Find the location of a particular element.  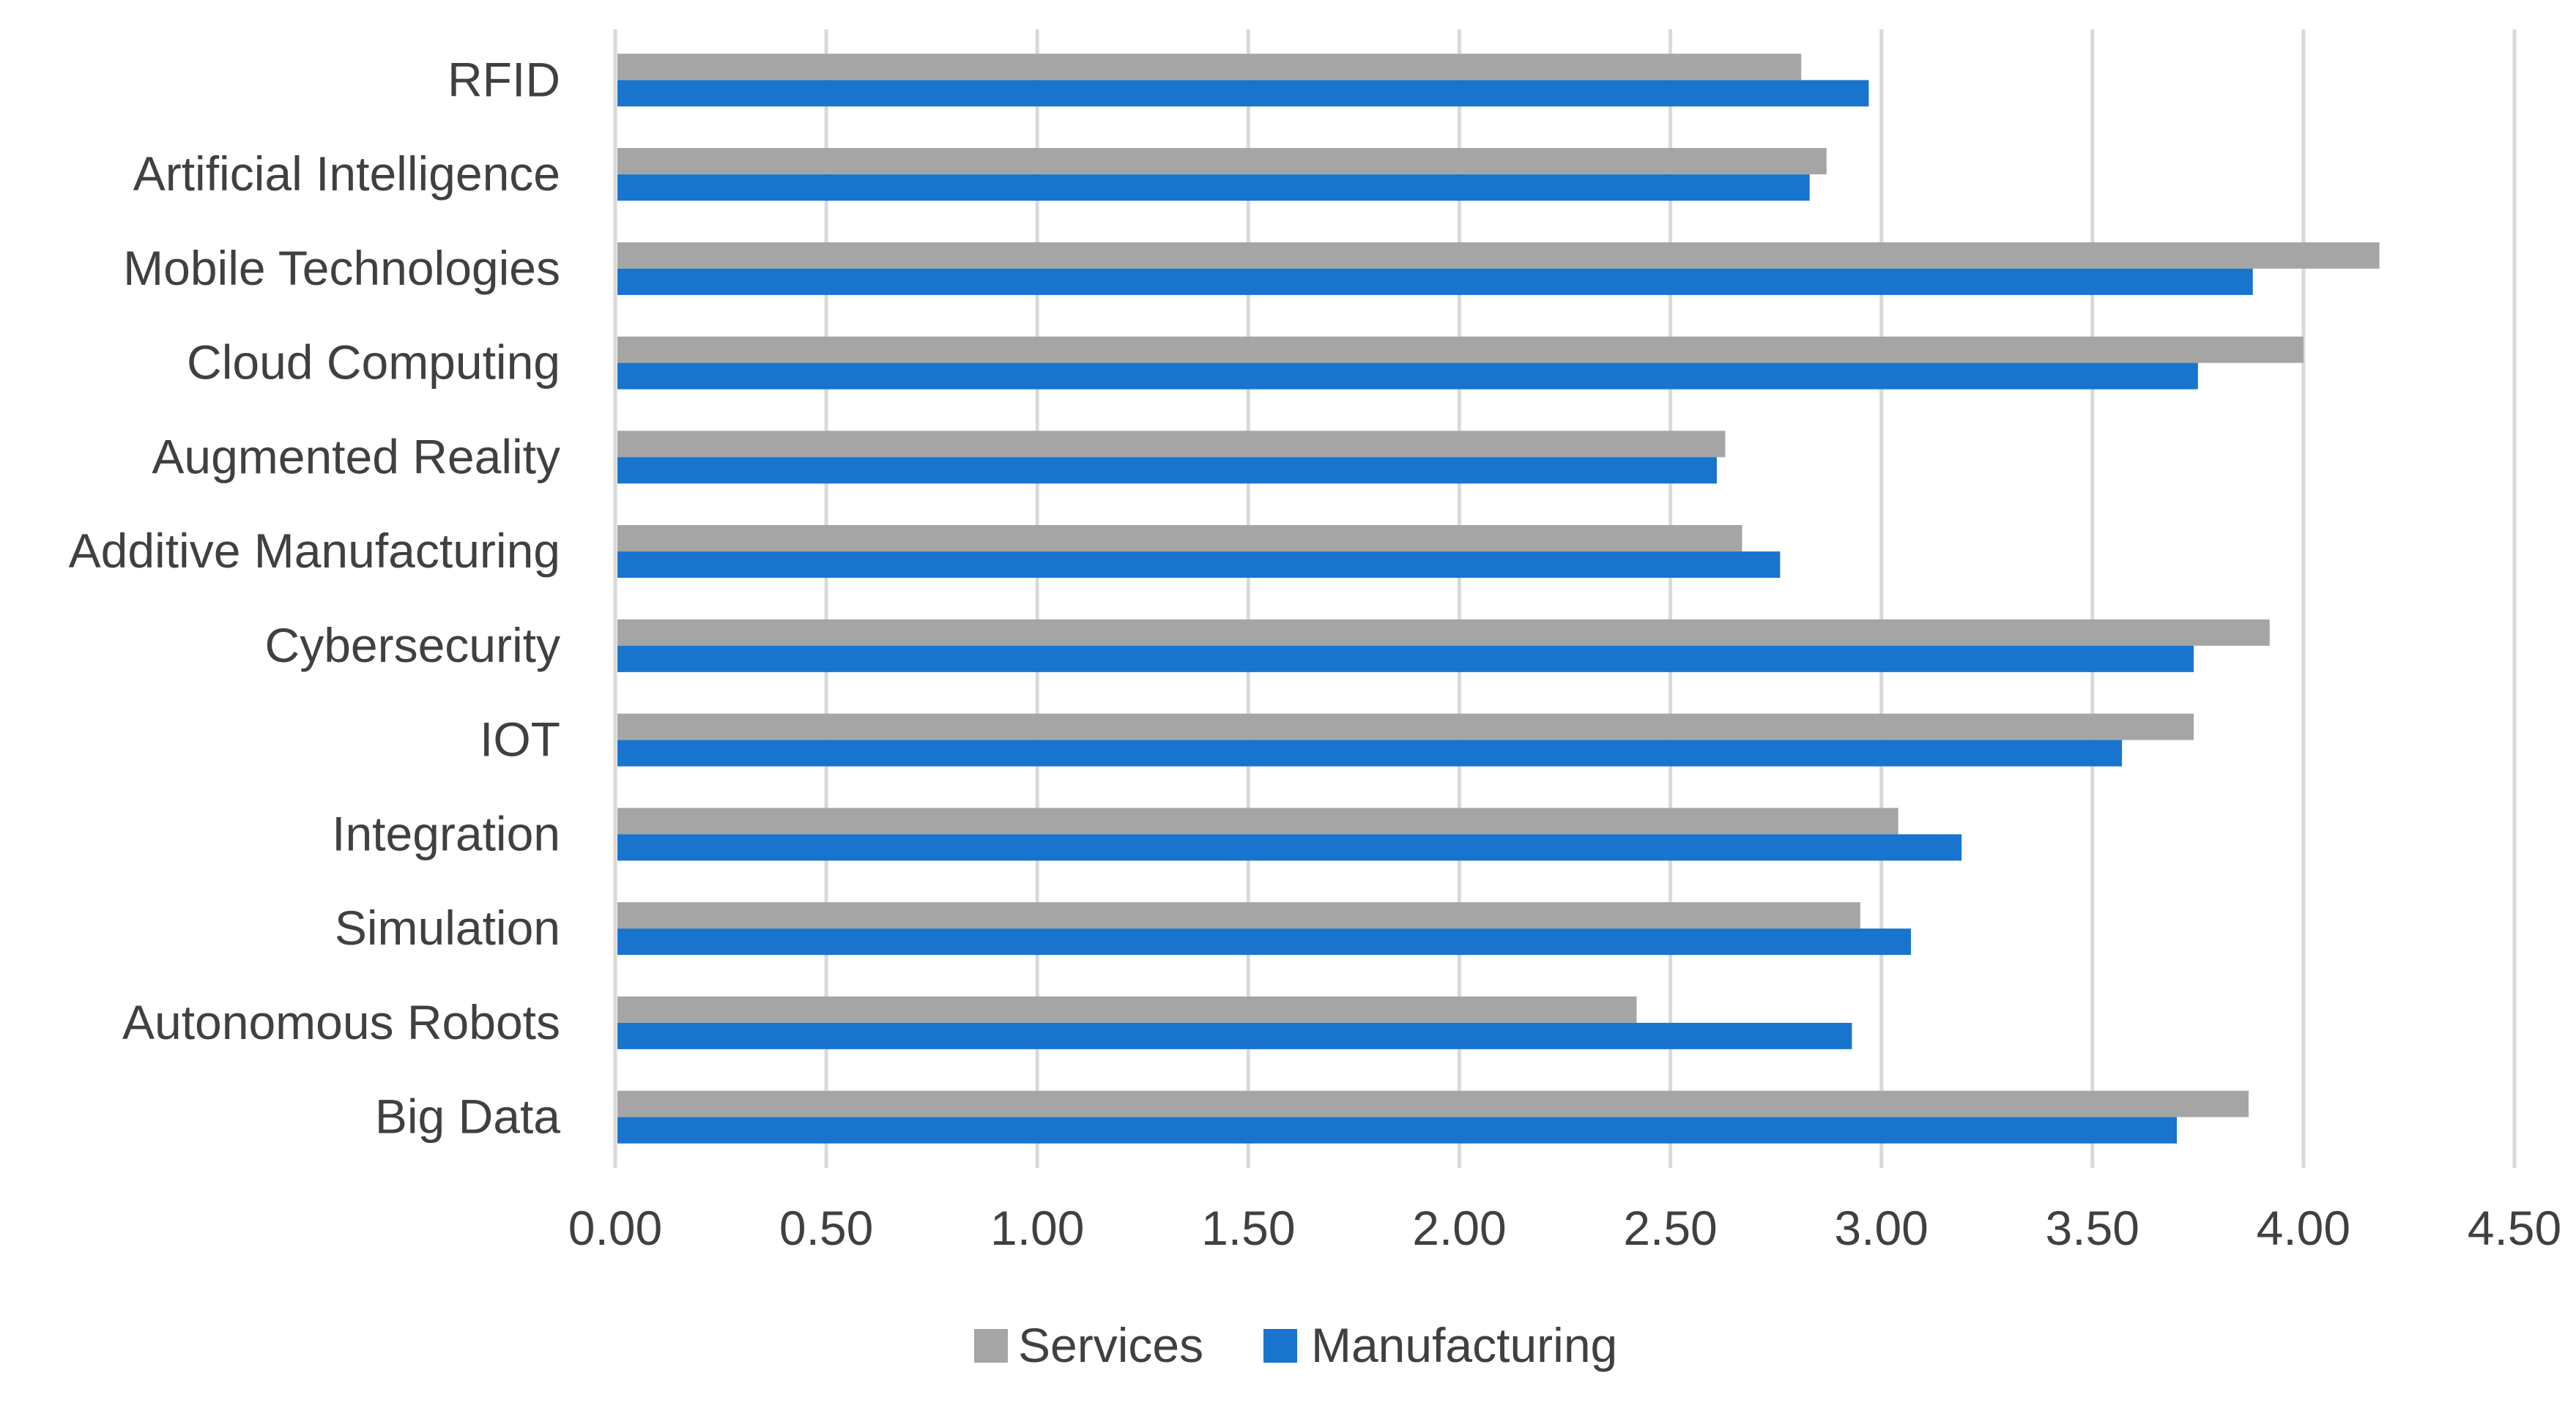

bar-manufacturing-artificial-intelligence is located at coordinates (1213, 187).